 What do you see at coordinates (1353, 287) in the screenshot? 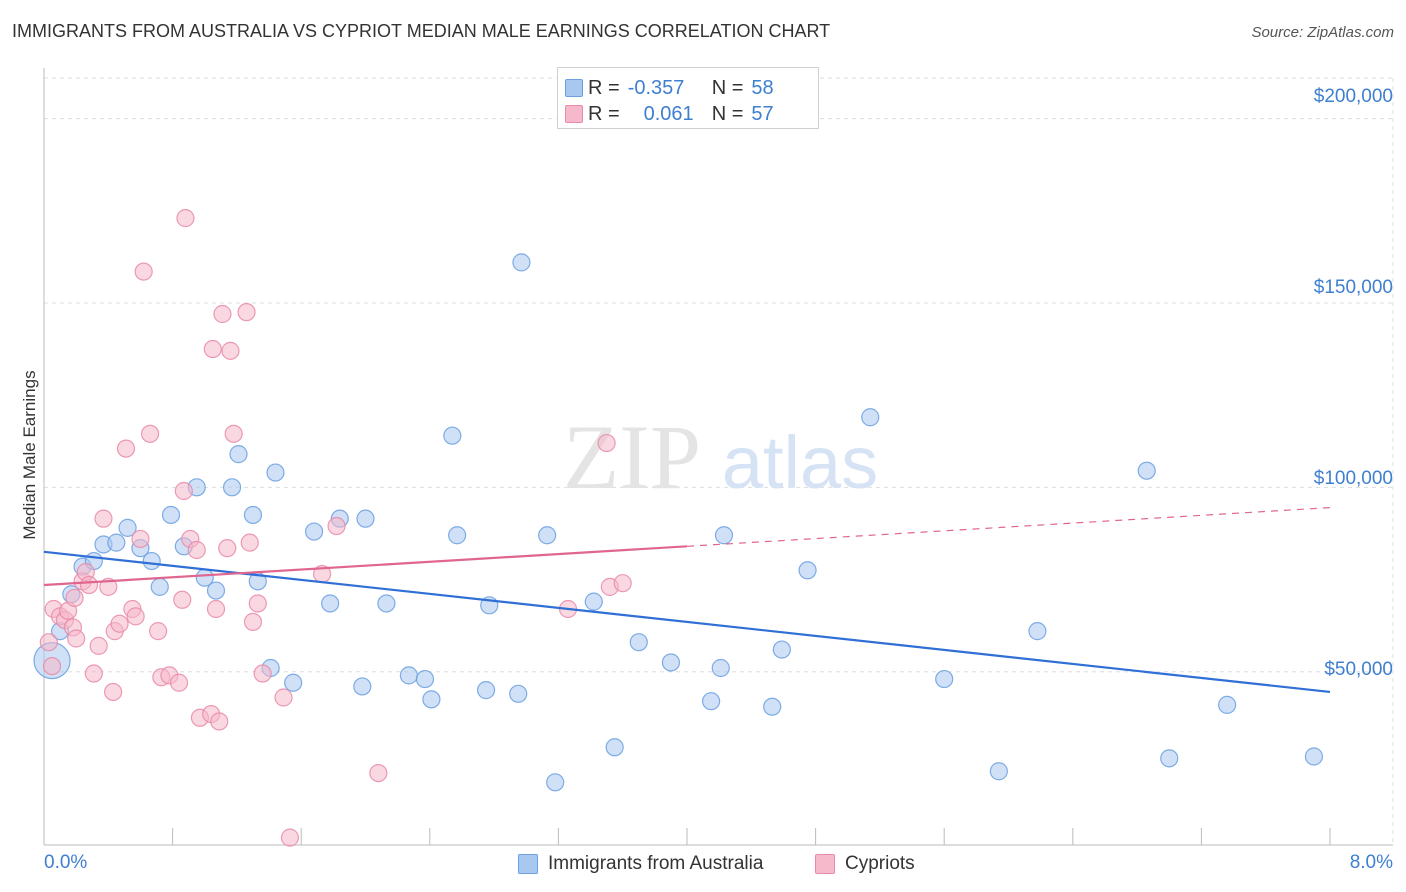
I see `y-tick-150000: $150,000` at bounding box center [1353, 287].